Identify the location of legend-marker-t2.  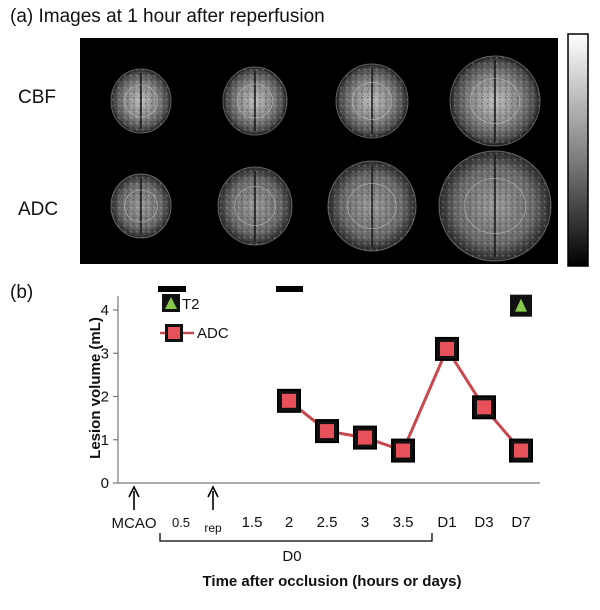
(171, 303).